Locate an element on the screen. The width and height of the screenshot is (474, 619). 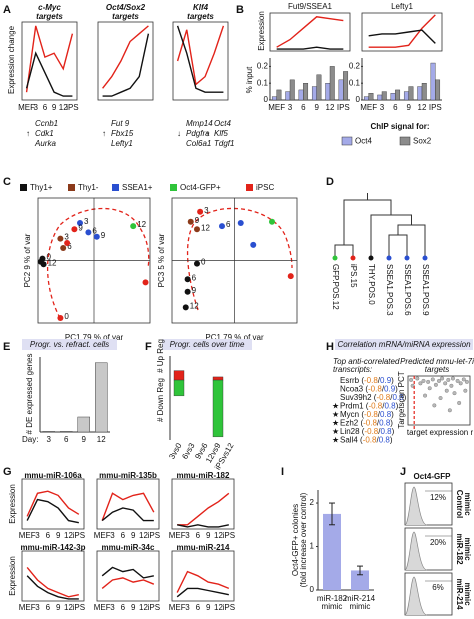
gene-line: Sall4 (-0.8/0.8) is located at coordinates (366, 440).